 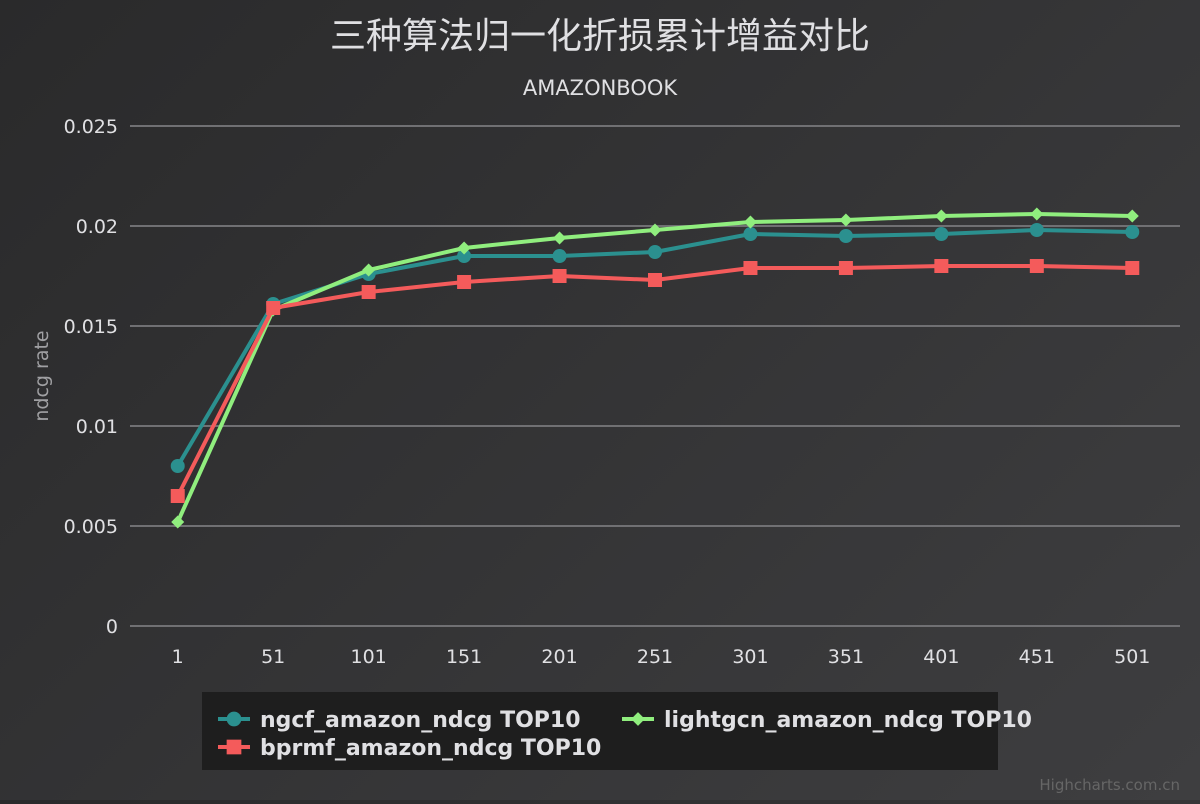 What do you see at coordinates (1037, 657) in the screenshot?
I see `x-tick-label: 451` at bounding box center [1037, 657].